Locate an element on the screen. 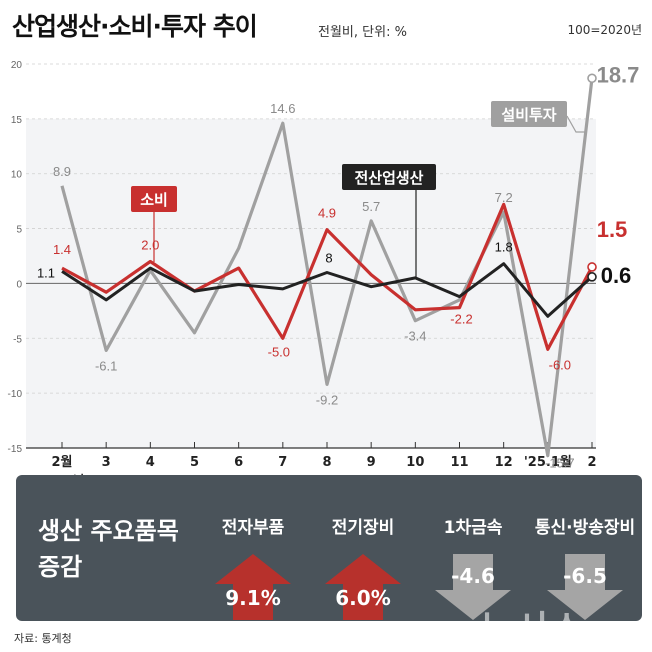 The width and height of the screenshot is (652, 652). y-tick-label: 10 is located at coordinates (17, 175).